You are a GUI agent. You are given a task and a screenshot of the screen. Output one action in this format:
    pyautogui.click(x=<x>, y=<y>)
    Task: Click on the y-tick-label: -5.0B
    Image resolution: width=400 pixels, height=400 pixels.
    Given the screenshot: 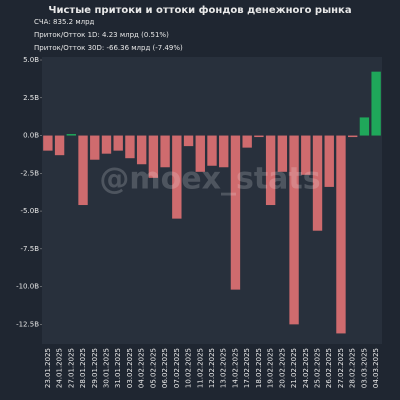 What is the action you would take?
    pyautogui.click(x=30, y=211)
    